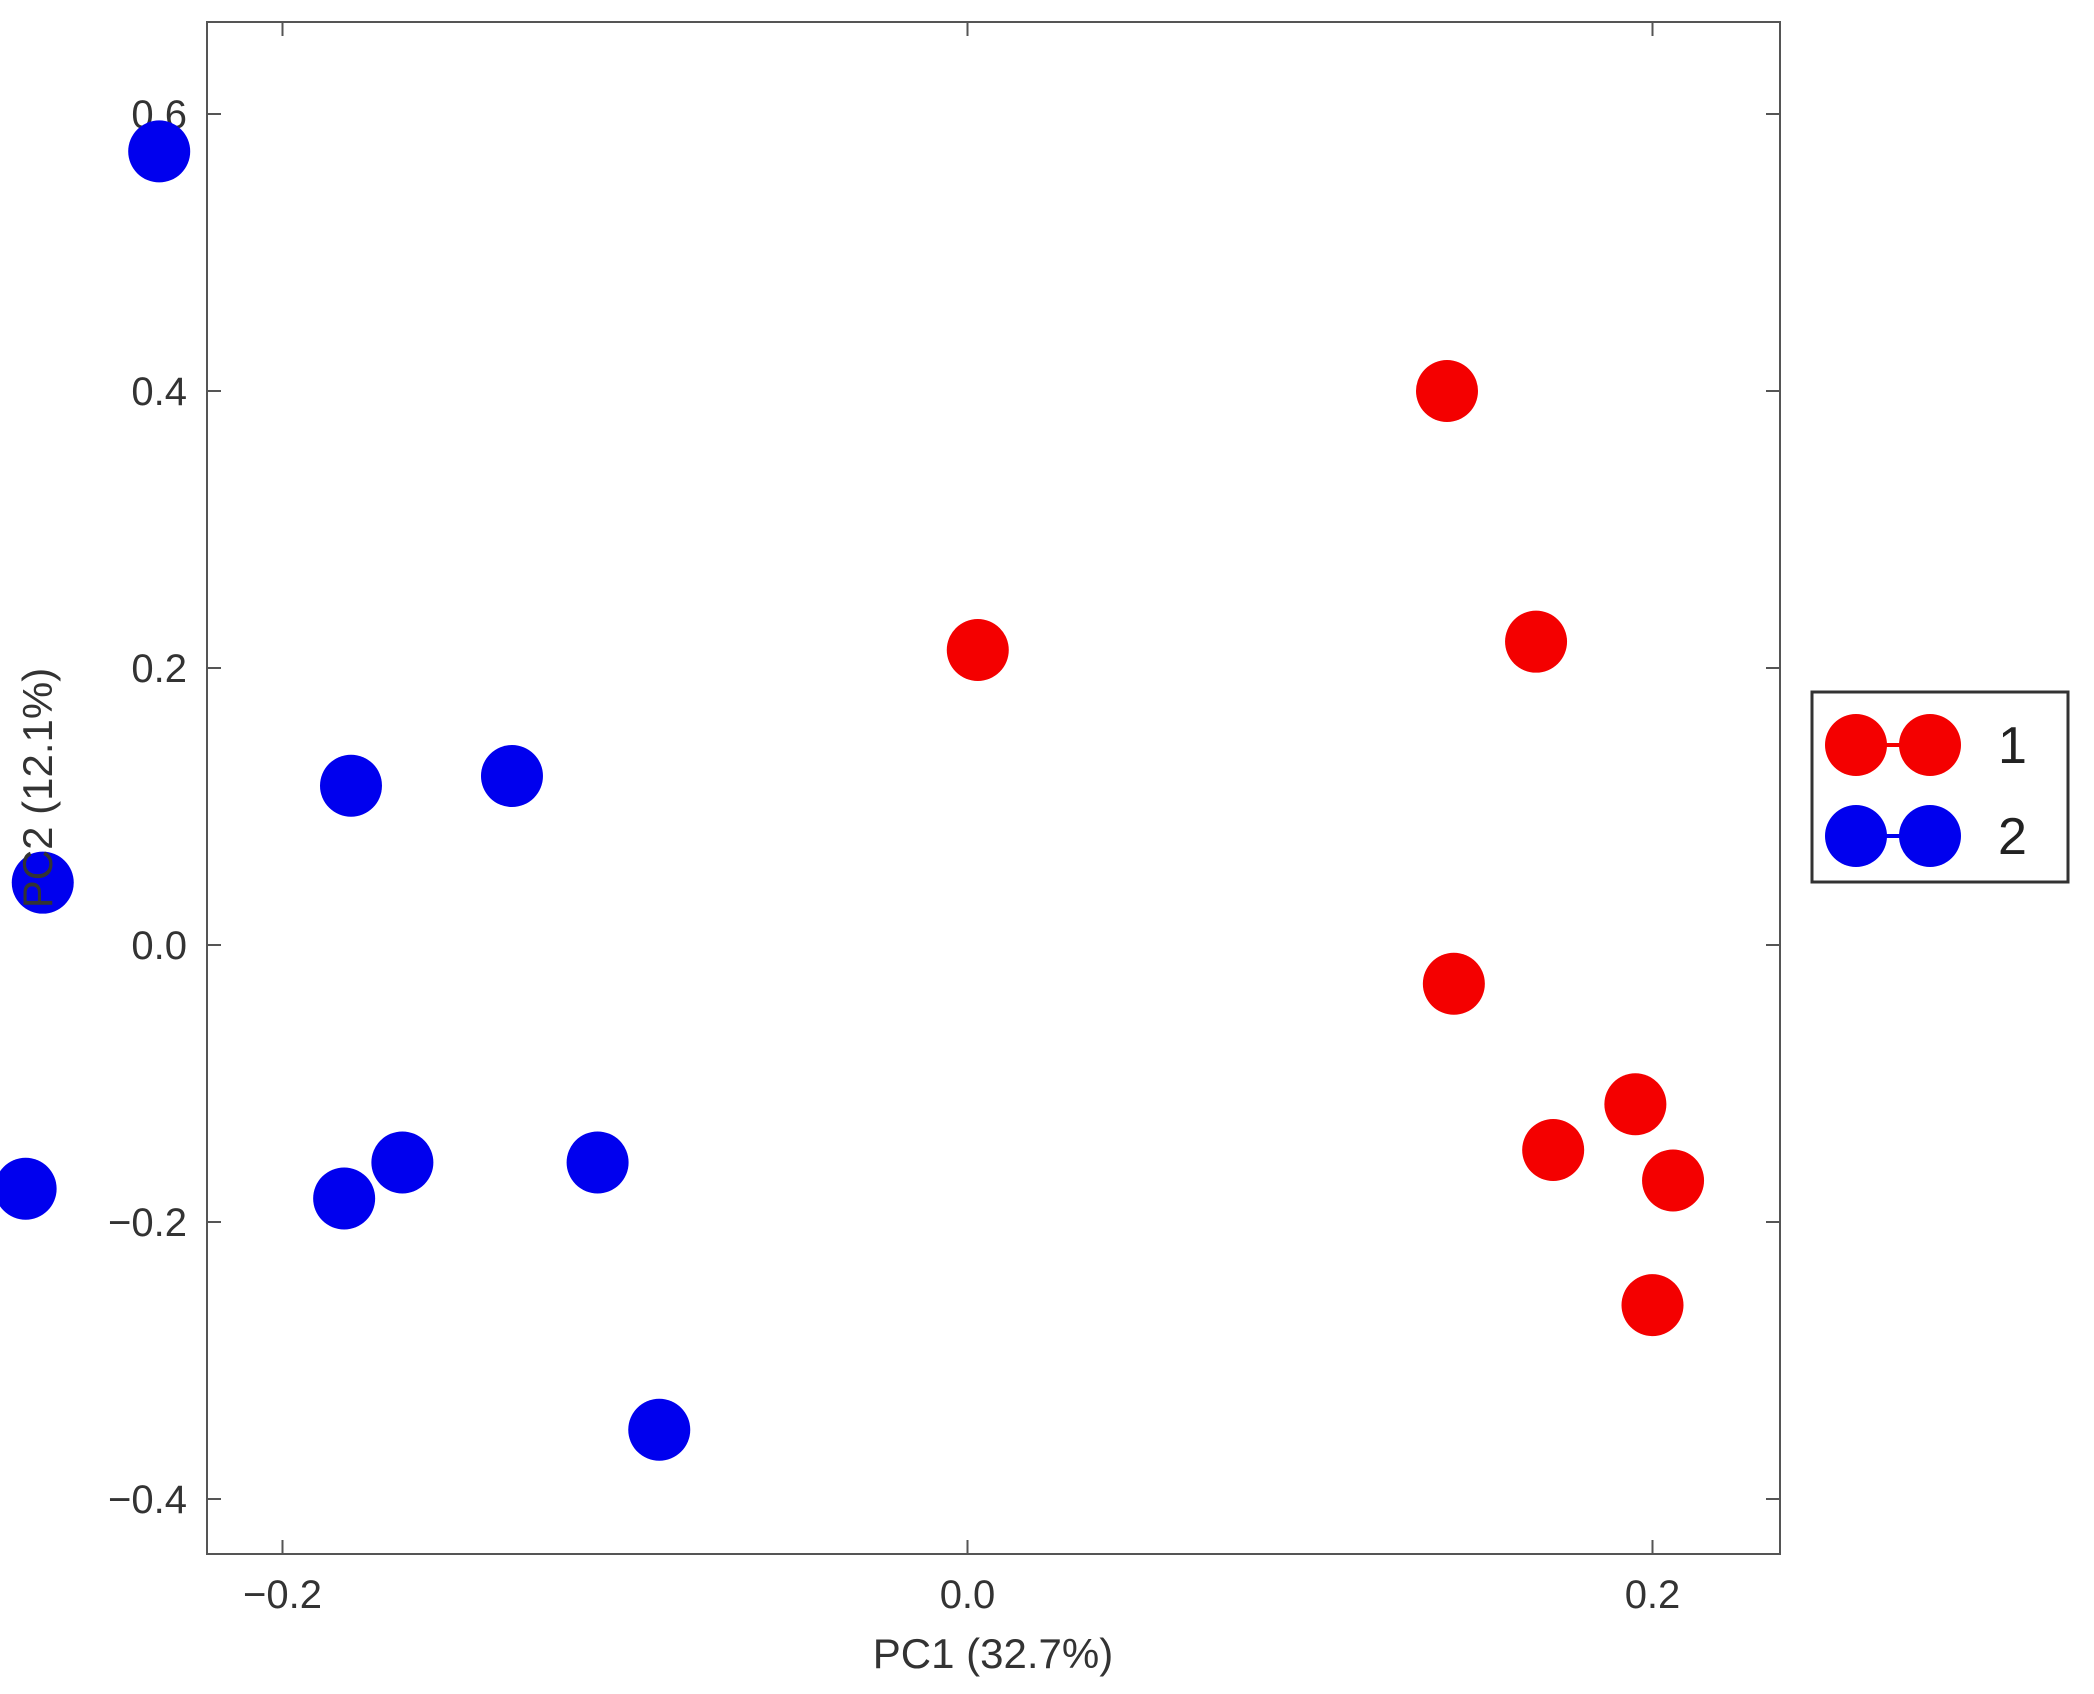  I want to click on y-tick-label: −0.2, so click(147, 1223).